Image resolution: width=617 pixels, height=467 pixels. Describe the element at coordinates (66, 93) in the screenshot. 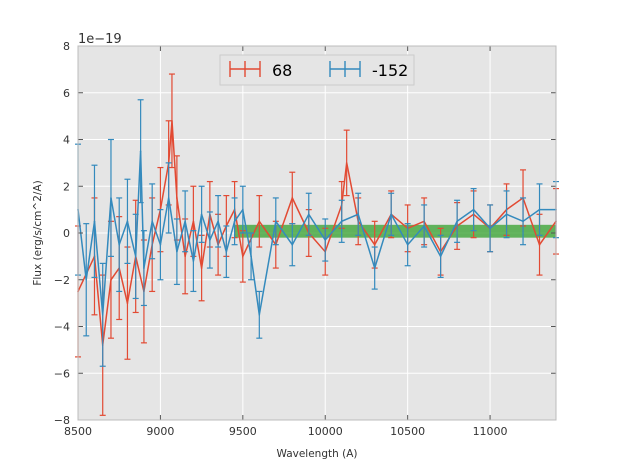

I see `y-tick-label: 6` at that location.